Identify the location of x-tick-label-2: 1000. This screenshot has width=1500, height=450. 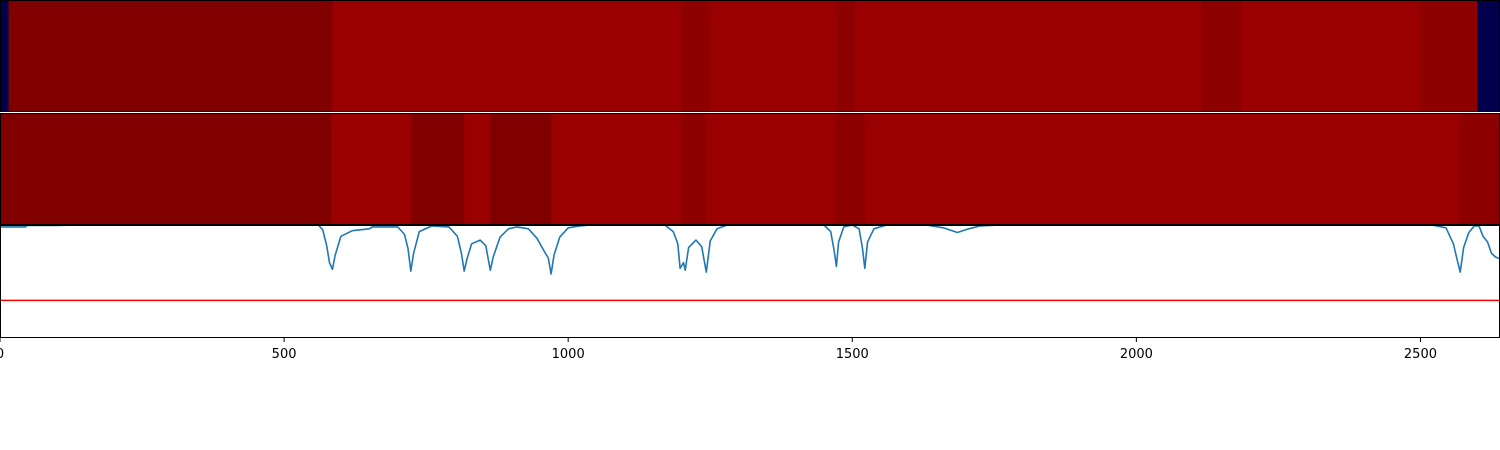
(568, 354).